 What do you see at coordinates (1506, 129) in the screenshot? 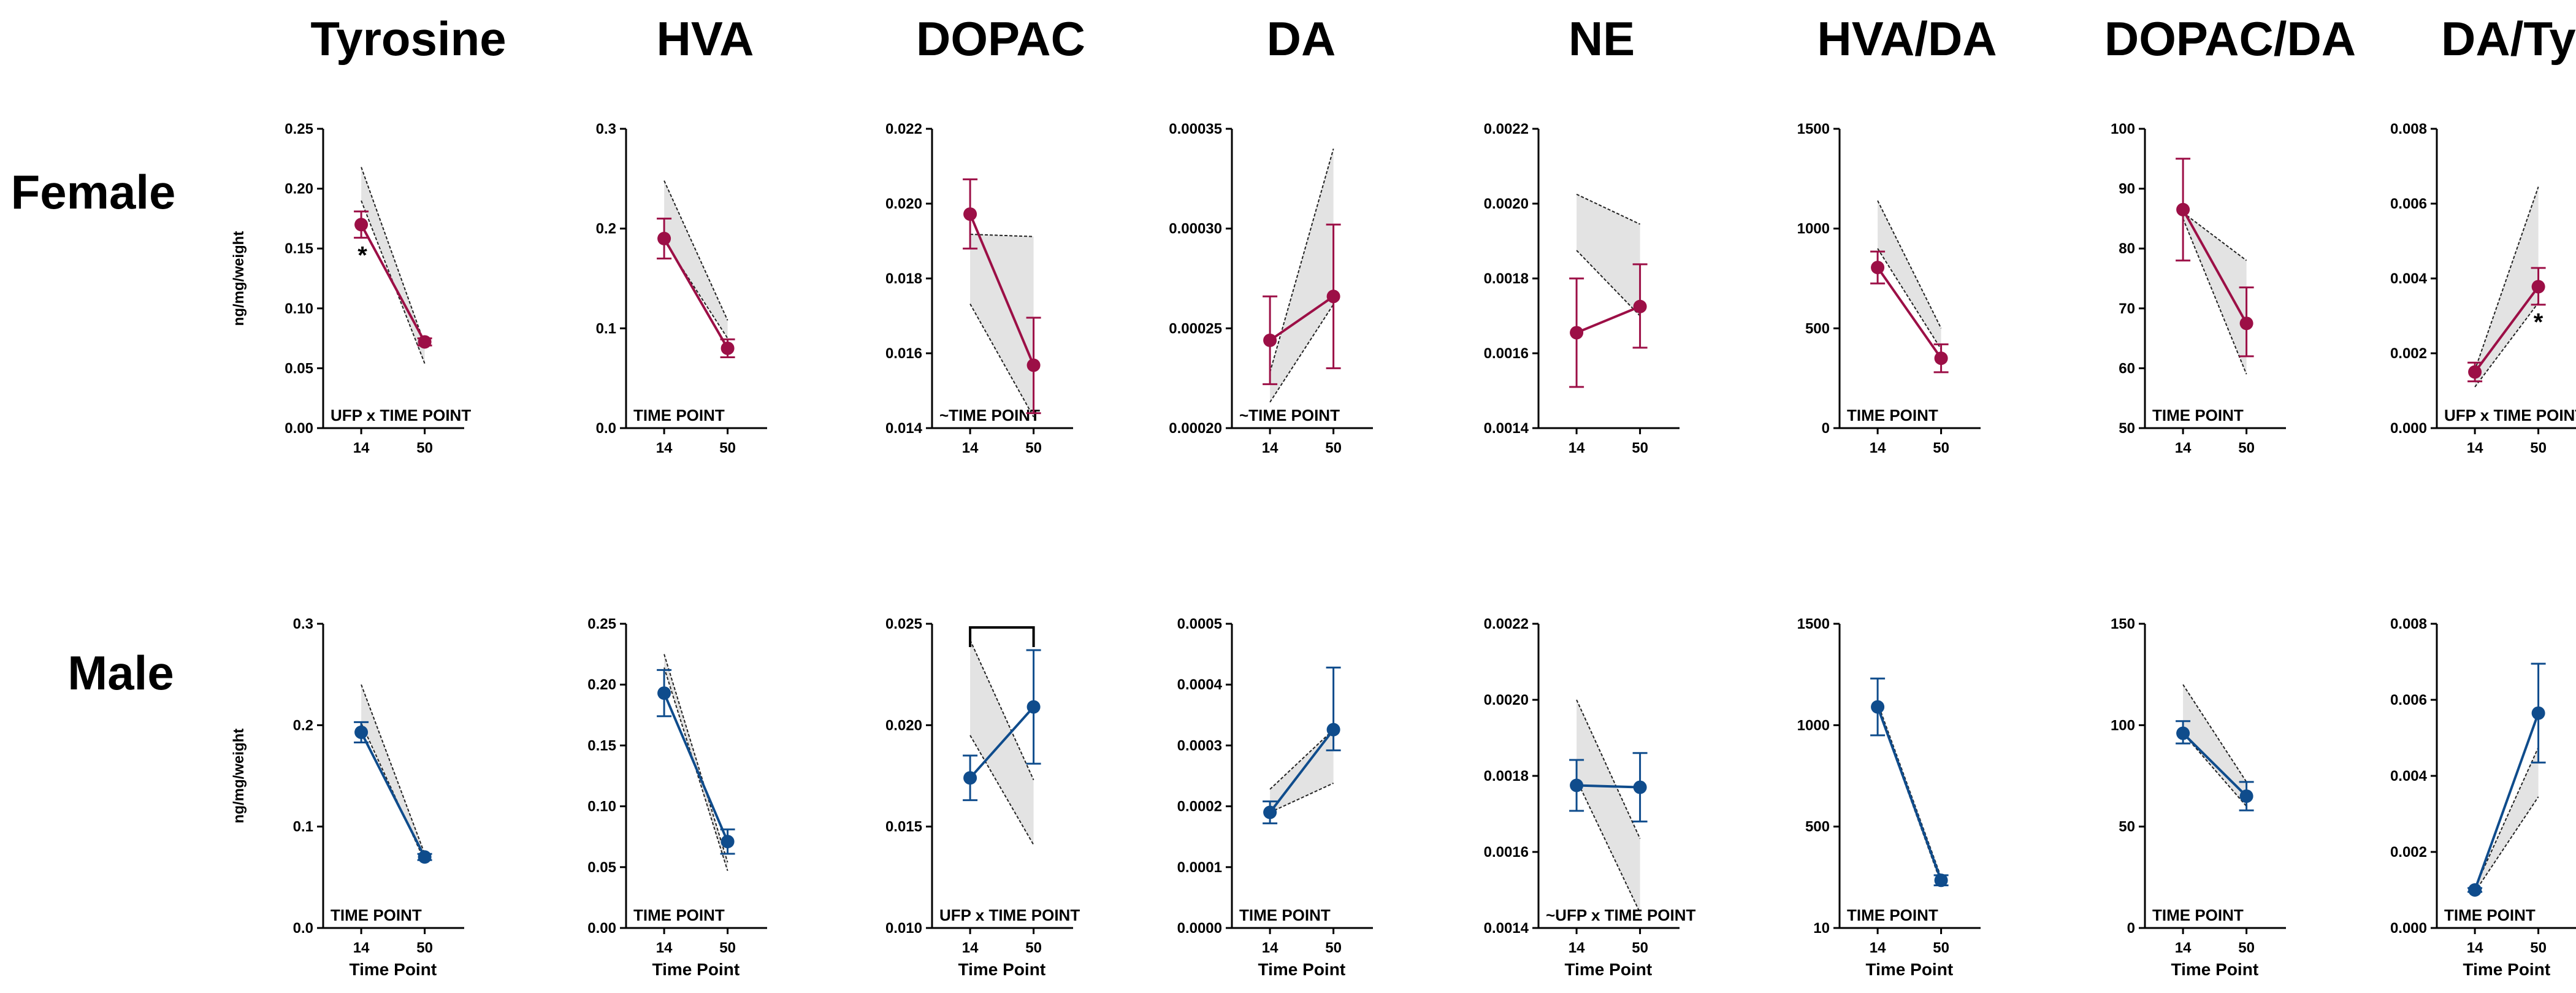
I see `y-tick-label: 0.0022` at bounding box center [1506, 129].